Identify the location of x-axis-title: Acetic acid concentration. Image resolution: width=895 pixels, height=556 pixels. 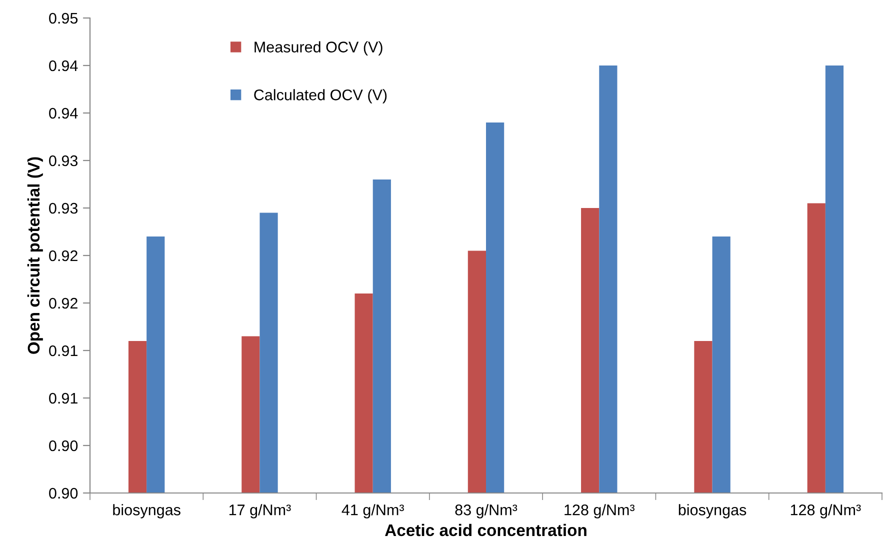
(485, 530).